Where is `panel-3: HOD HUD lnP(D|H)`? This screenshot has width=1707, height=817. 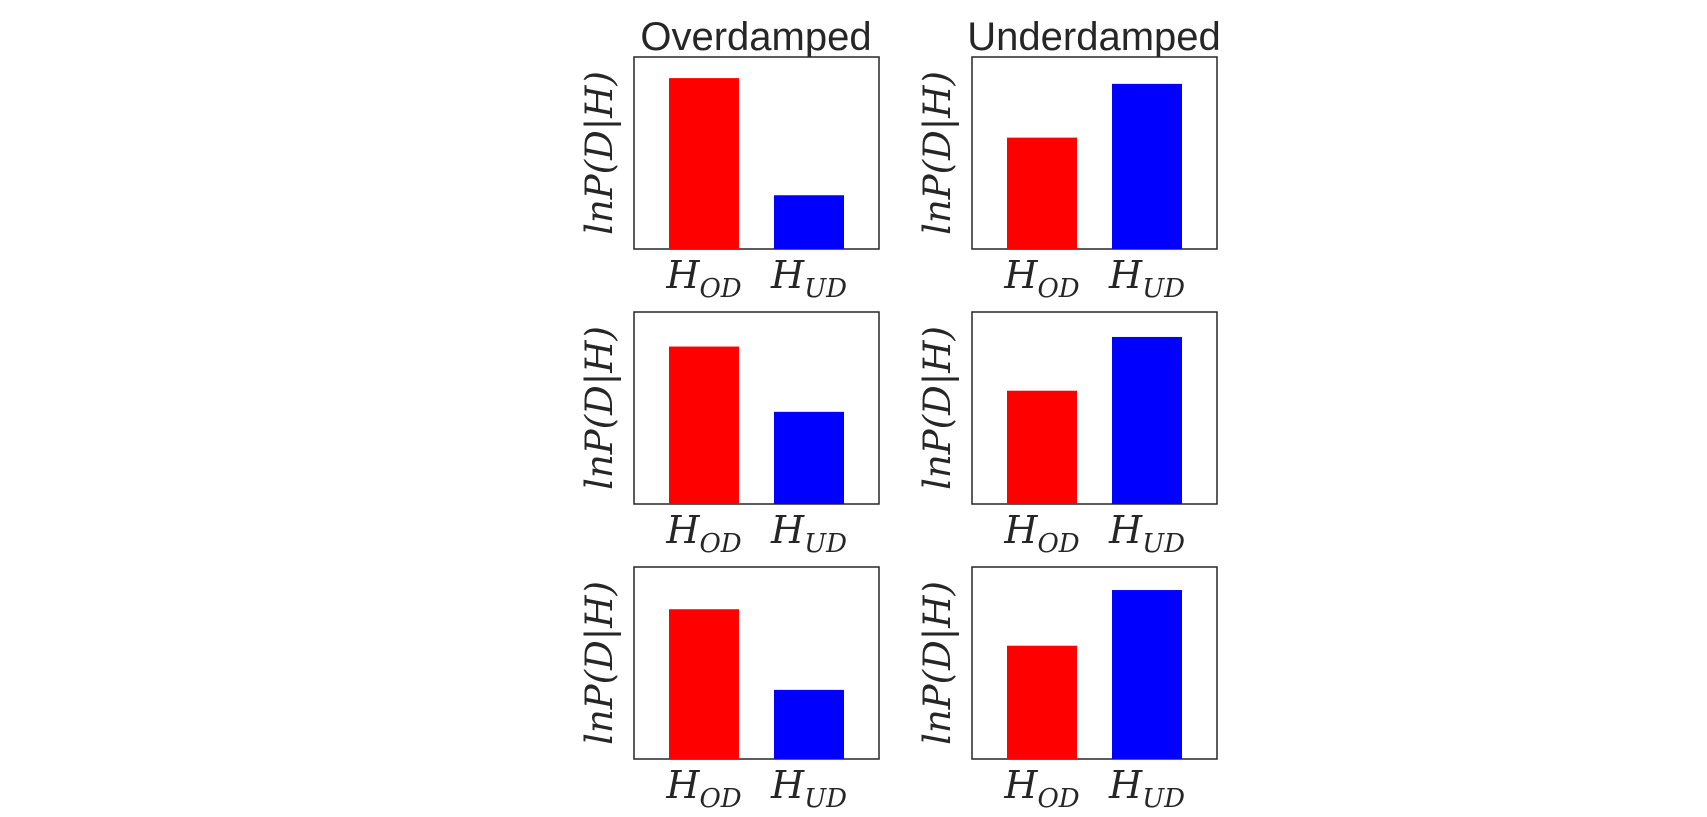
panel-3: HOD HUD lnP(D|H) is located at coordinates (729, 435).